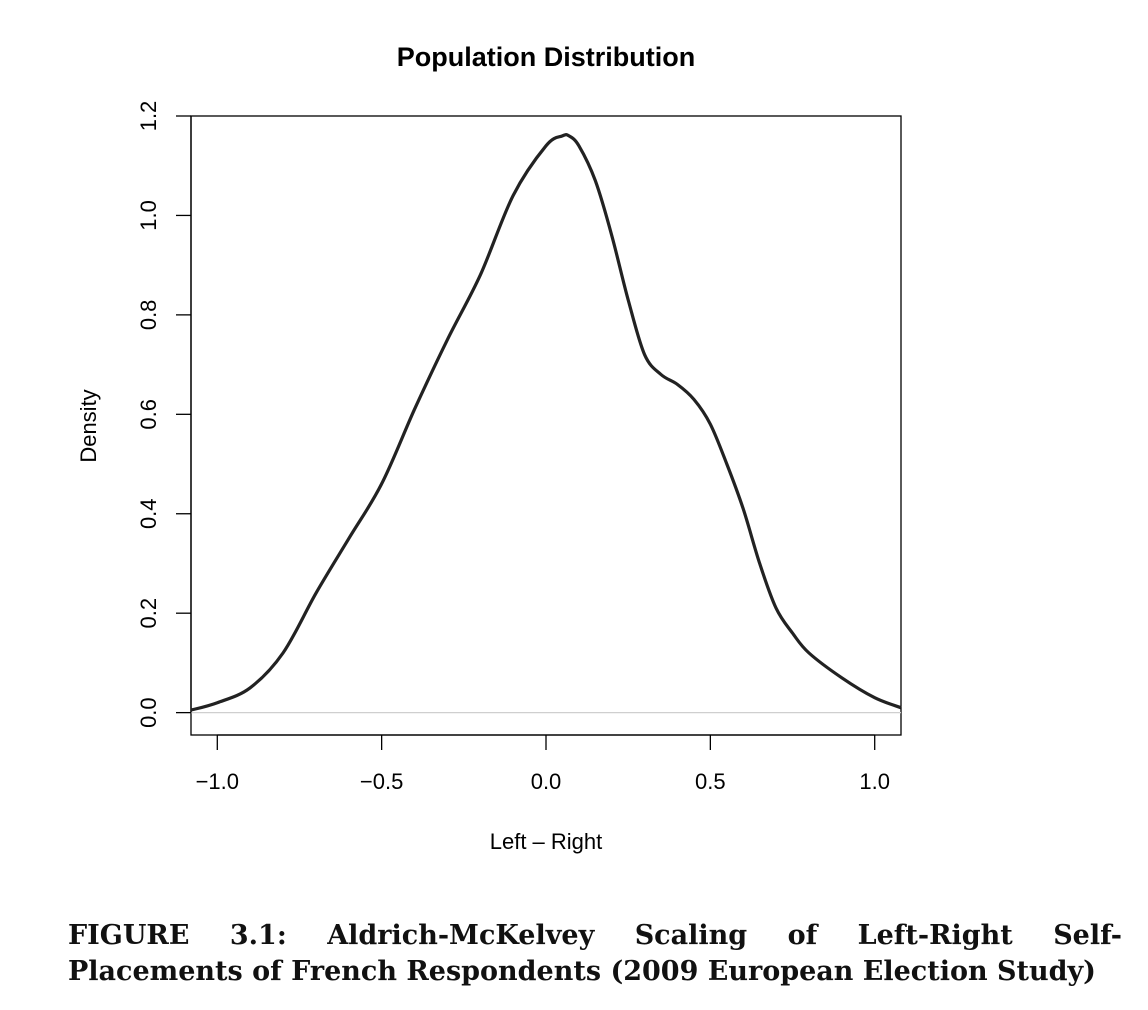 This screenshot has height=1010, width=1148. What do you see at coordinates (546, 841) in the screenshot?
I see `x-axis-label: Left – Right` at bounding box center [546, 841].